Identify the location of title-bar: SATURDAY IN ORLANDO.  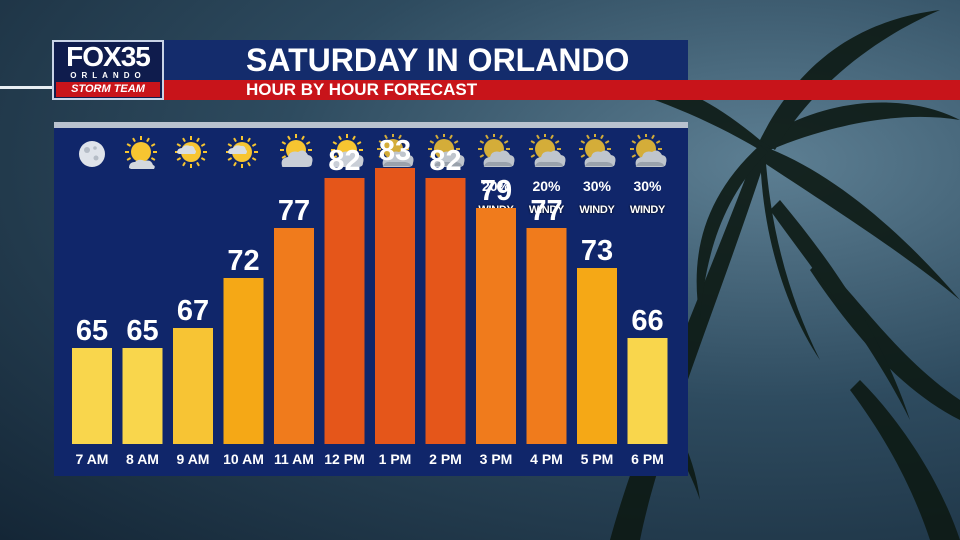
(426, 60).